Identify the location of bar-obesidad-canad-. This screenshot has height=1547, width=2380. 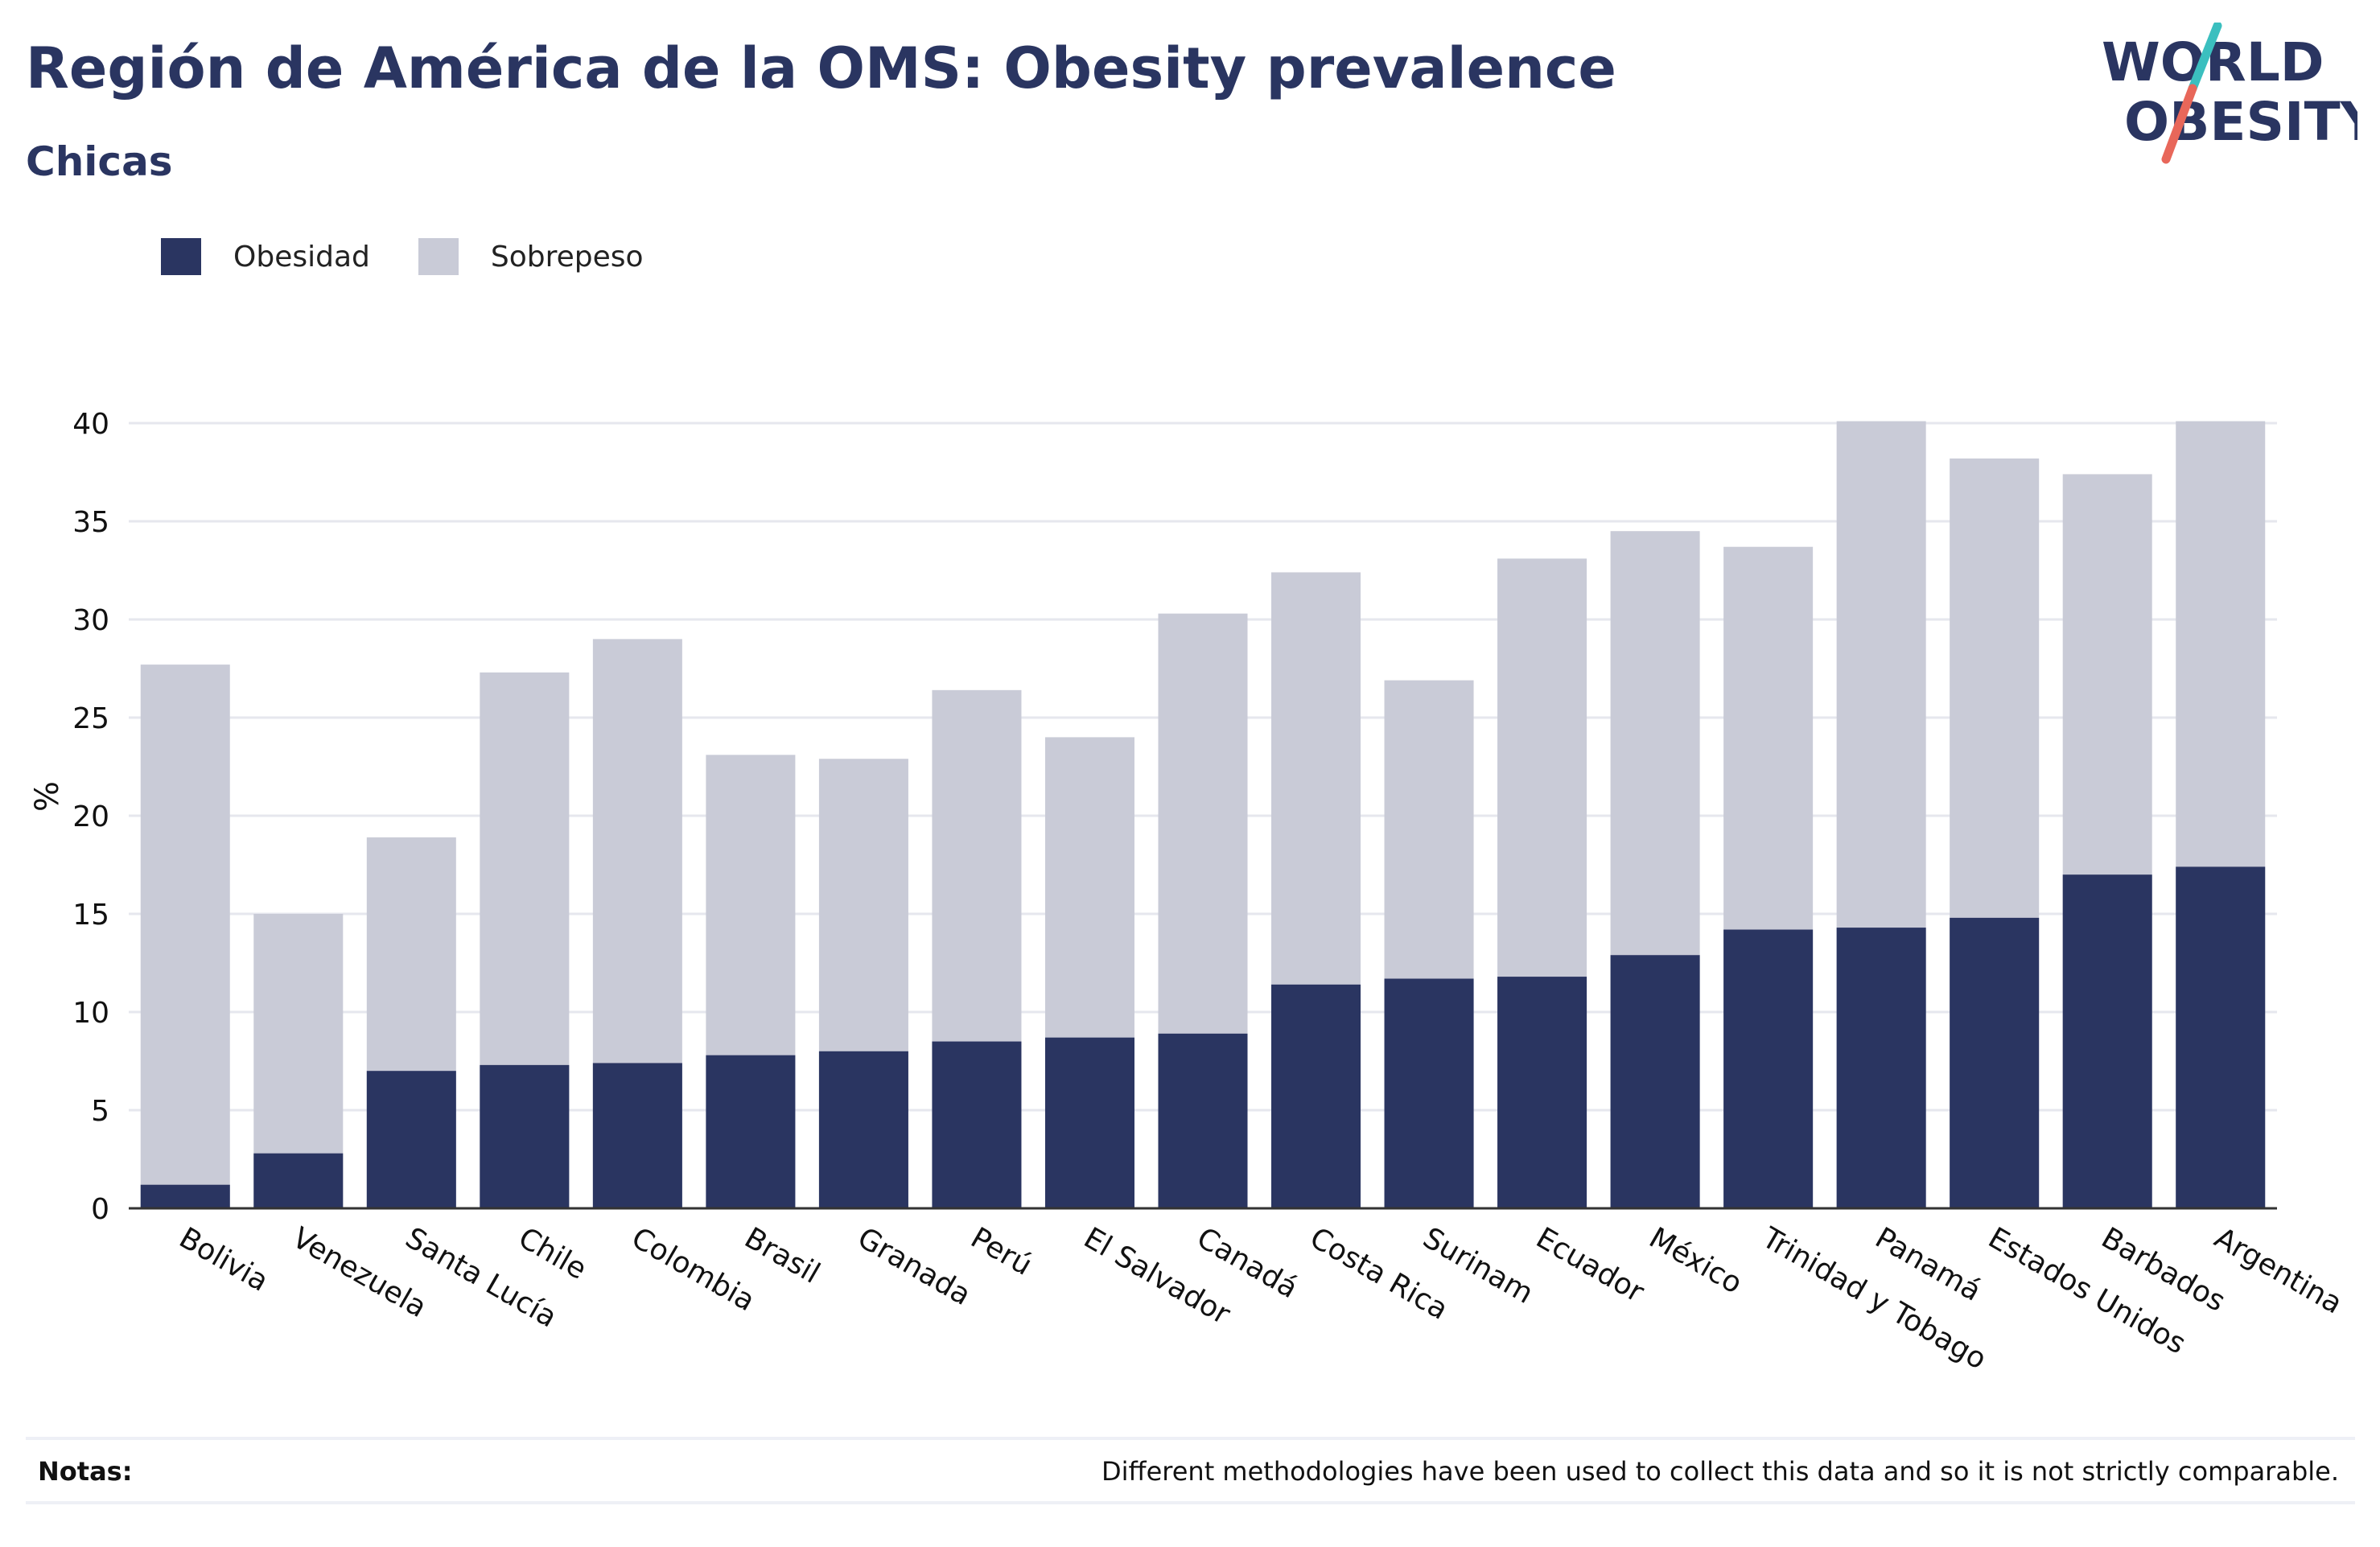
(1203, 1121).